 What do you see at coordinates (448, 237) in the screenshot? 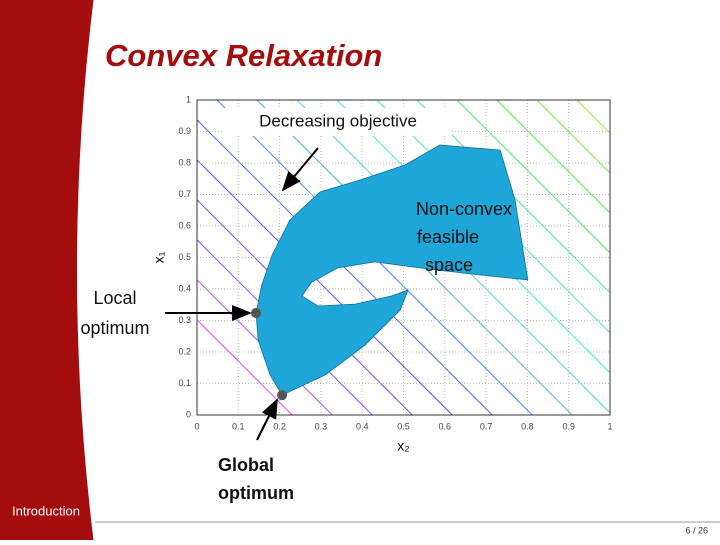
I see `feasible-label: feasible` at bounding box center [448, 237].